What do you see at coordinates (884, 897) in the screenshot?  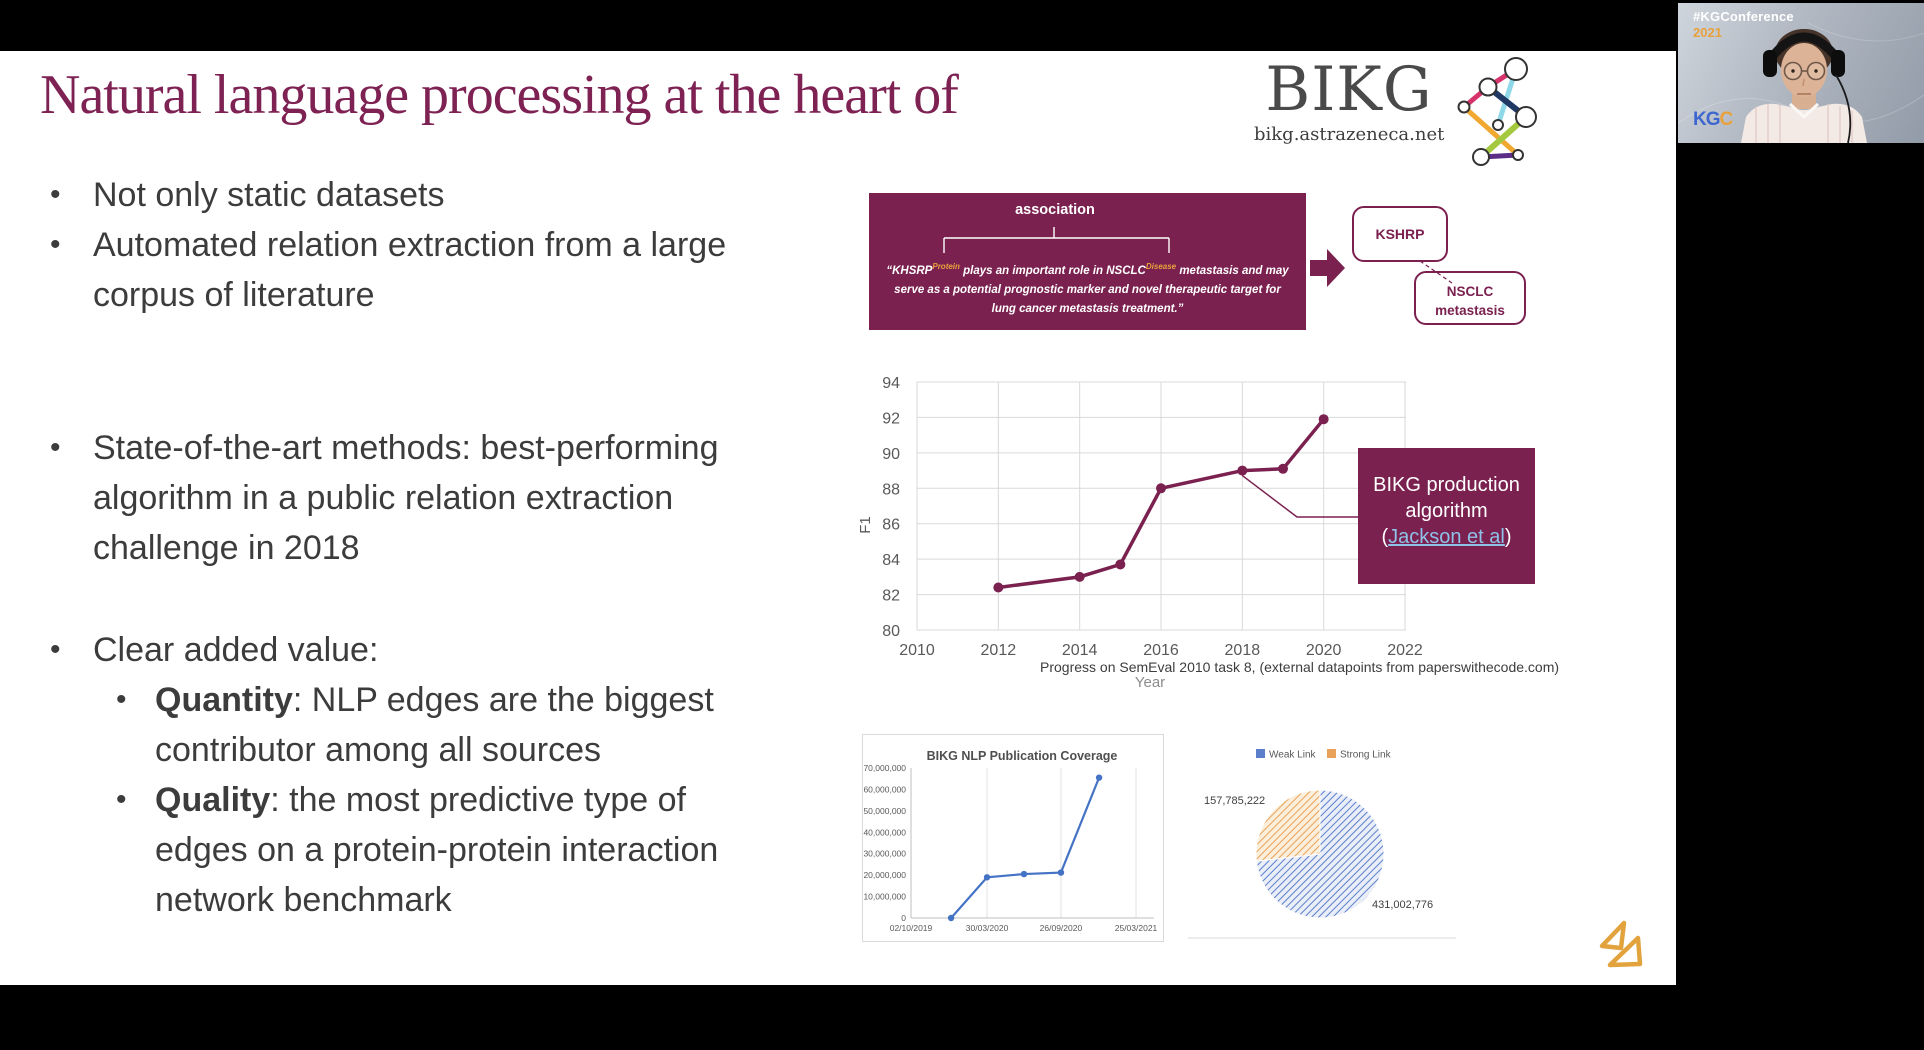 I see `svg-text: 10,000,000` at bounding box center [884, 897].